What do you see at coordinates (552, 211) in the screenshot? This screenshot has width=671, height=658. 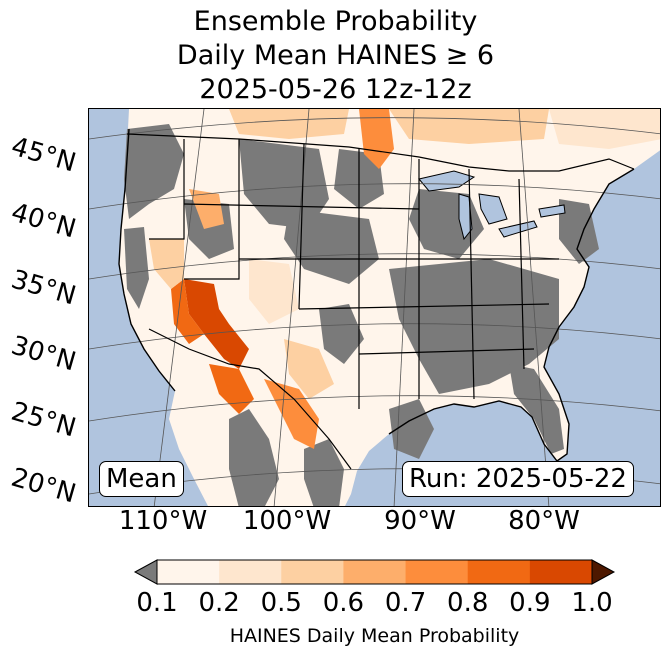 I see `lake-ontario` at bounding box center [552, 211].